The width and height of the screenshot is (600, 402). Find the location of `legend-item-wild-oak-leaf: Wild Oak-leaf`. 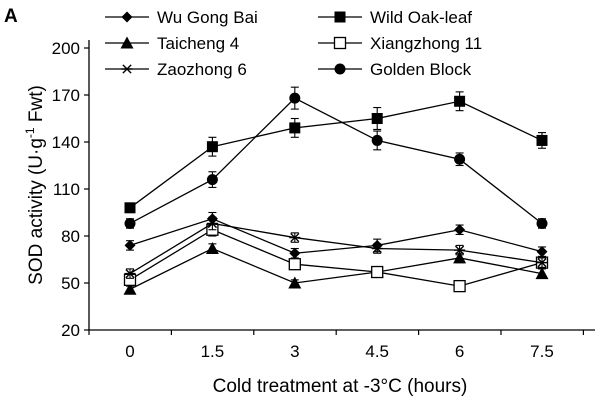

legend-item-wild-oak-leaf: Wild Oak-leaf is located at coordinates (395, 17).